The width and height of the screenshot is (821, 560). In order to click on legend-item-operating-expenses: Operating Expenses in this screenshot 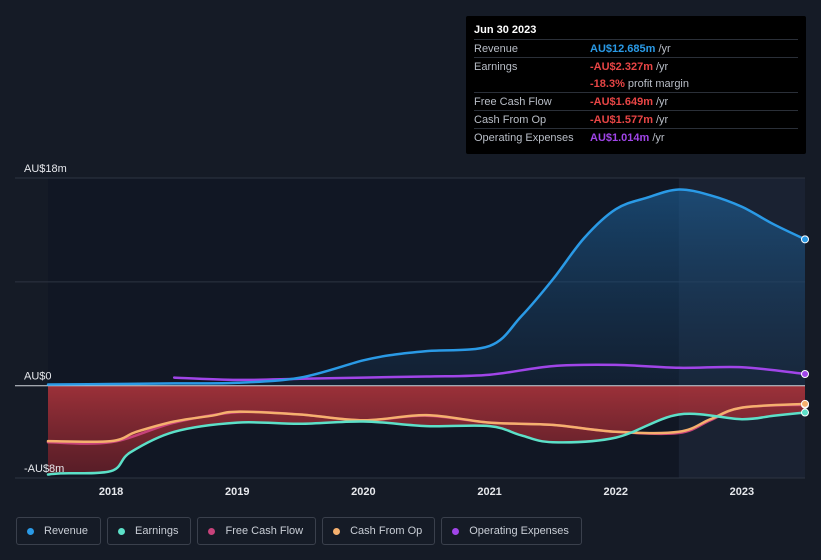, I will do `click(511, 531)`.